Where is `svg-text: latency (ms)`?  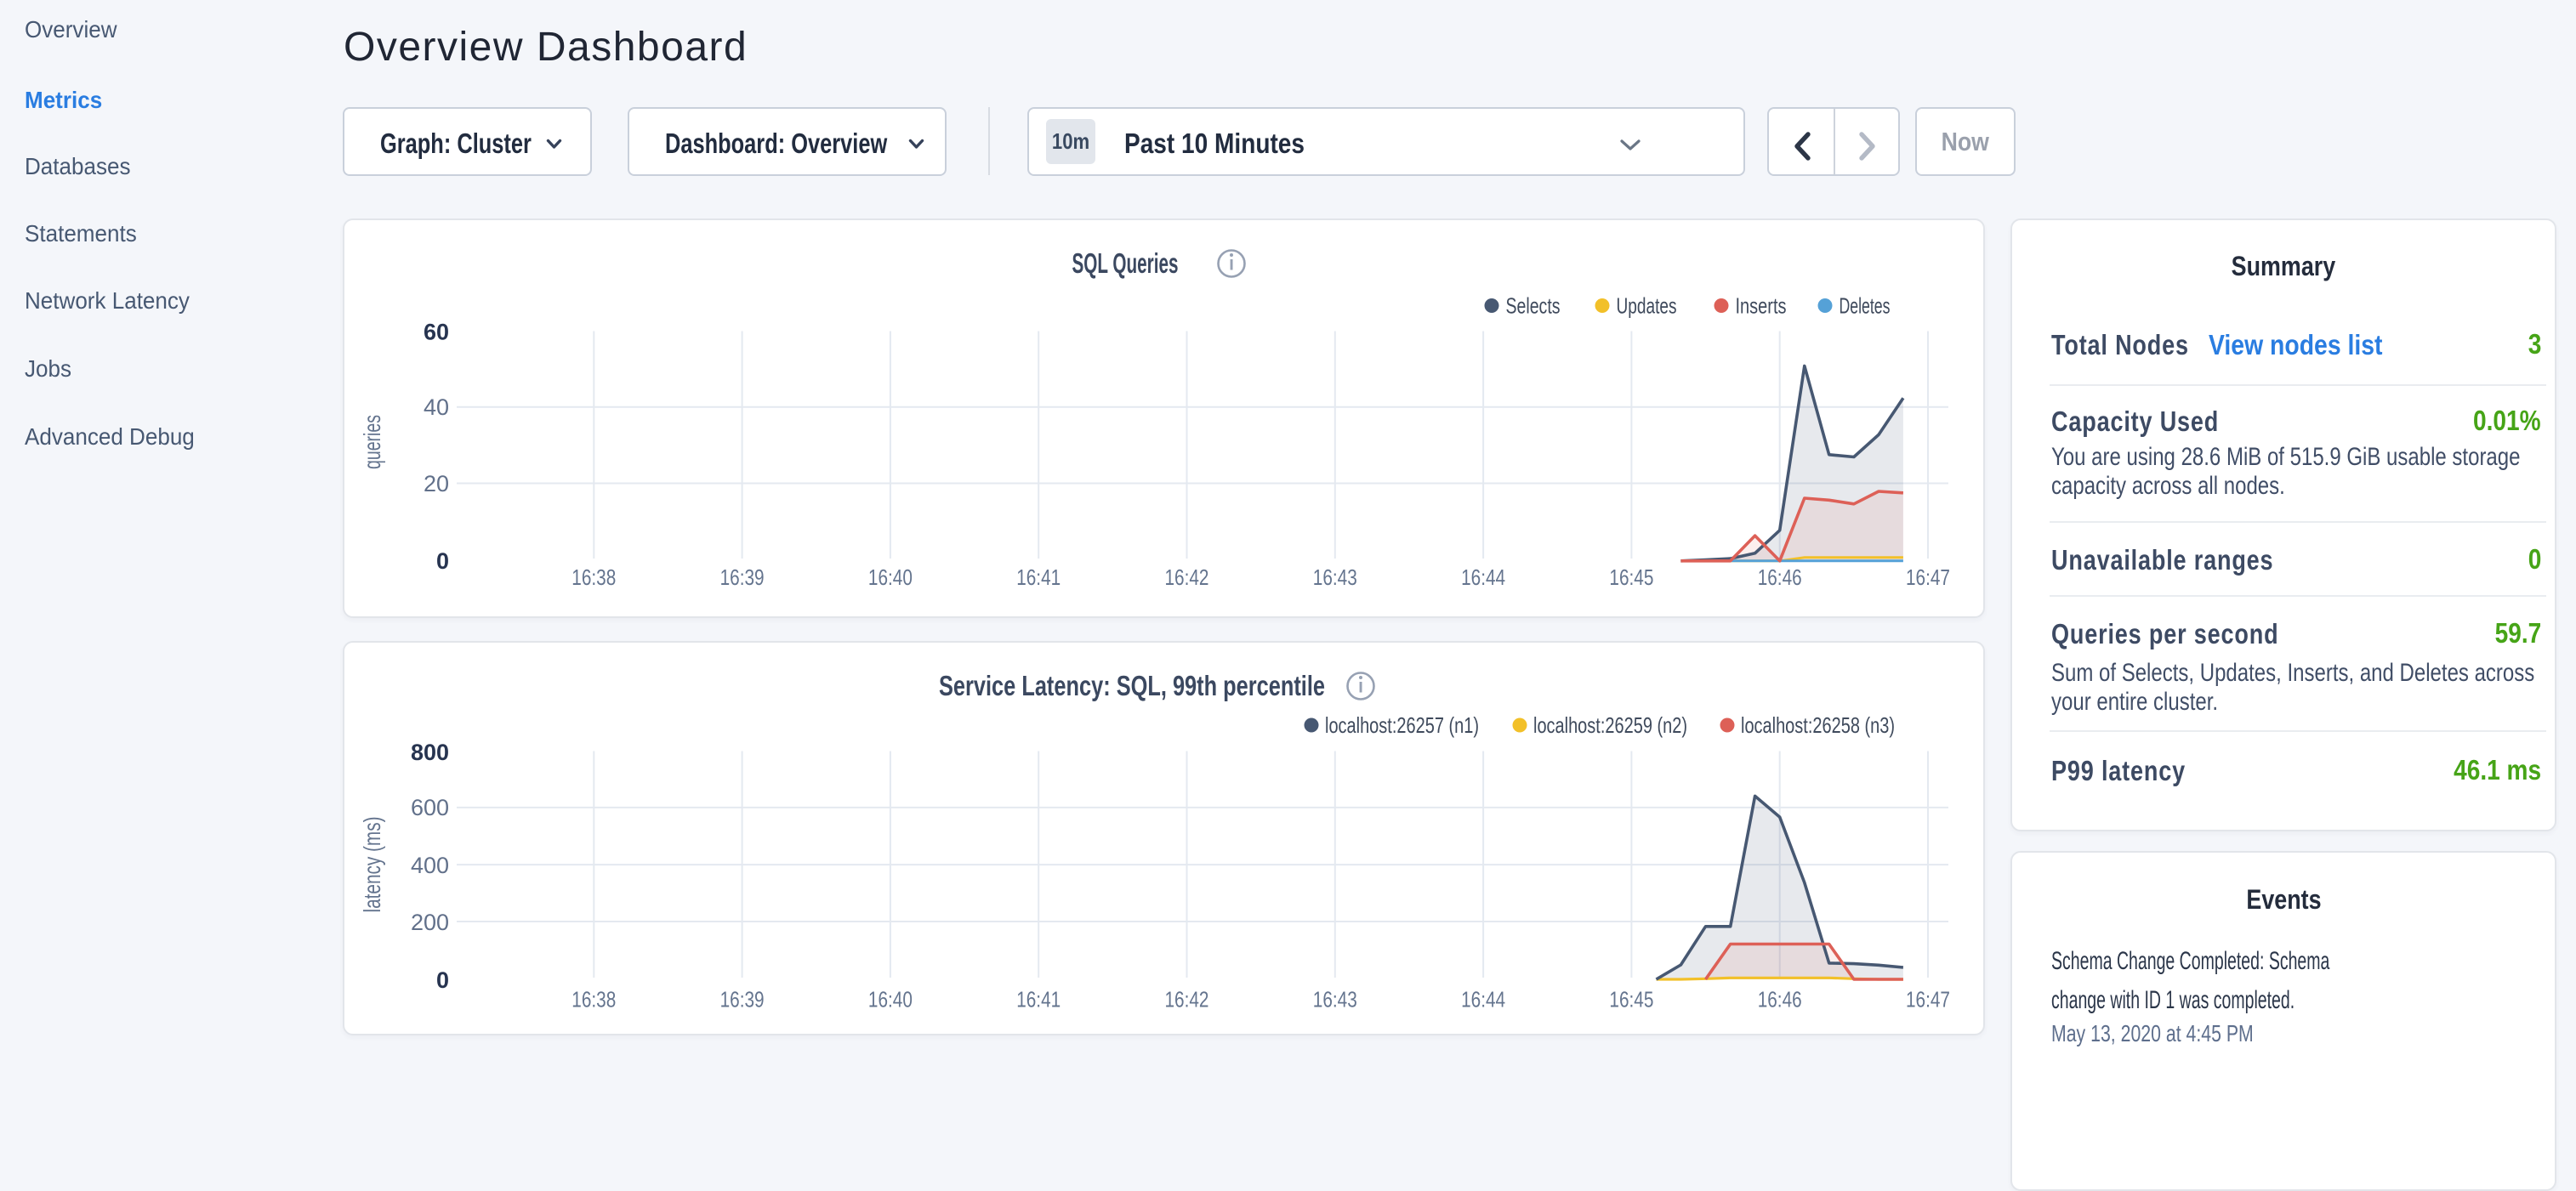 svg-text: latency (ms) is located at coordinates (372, 865).